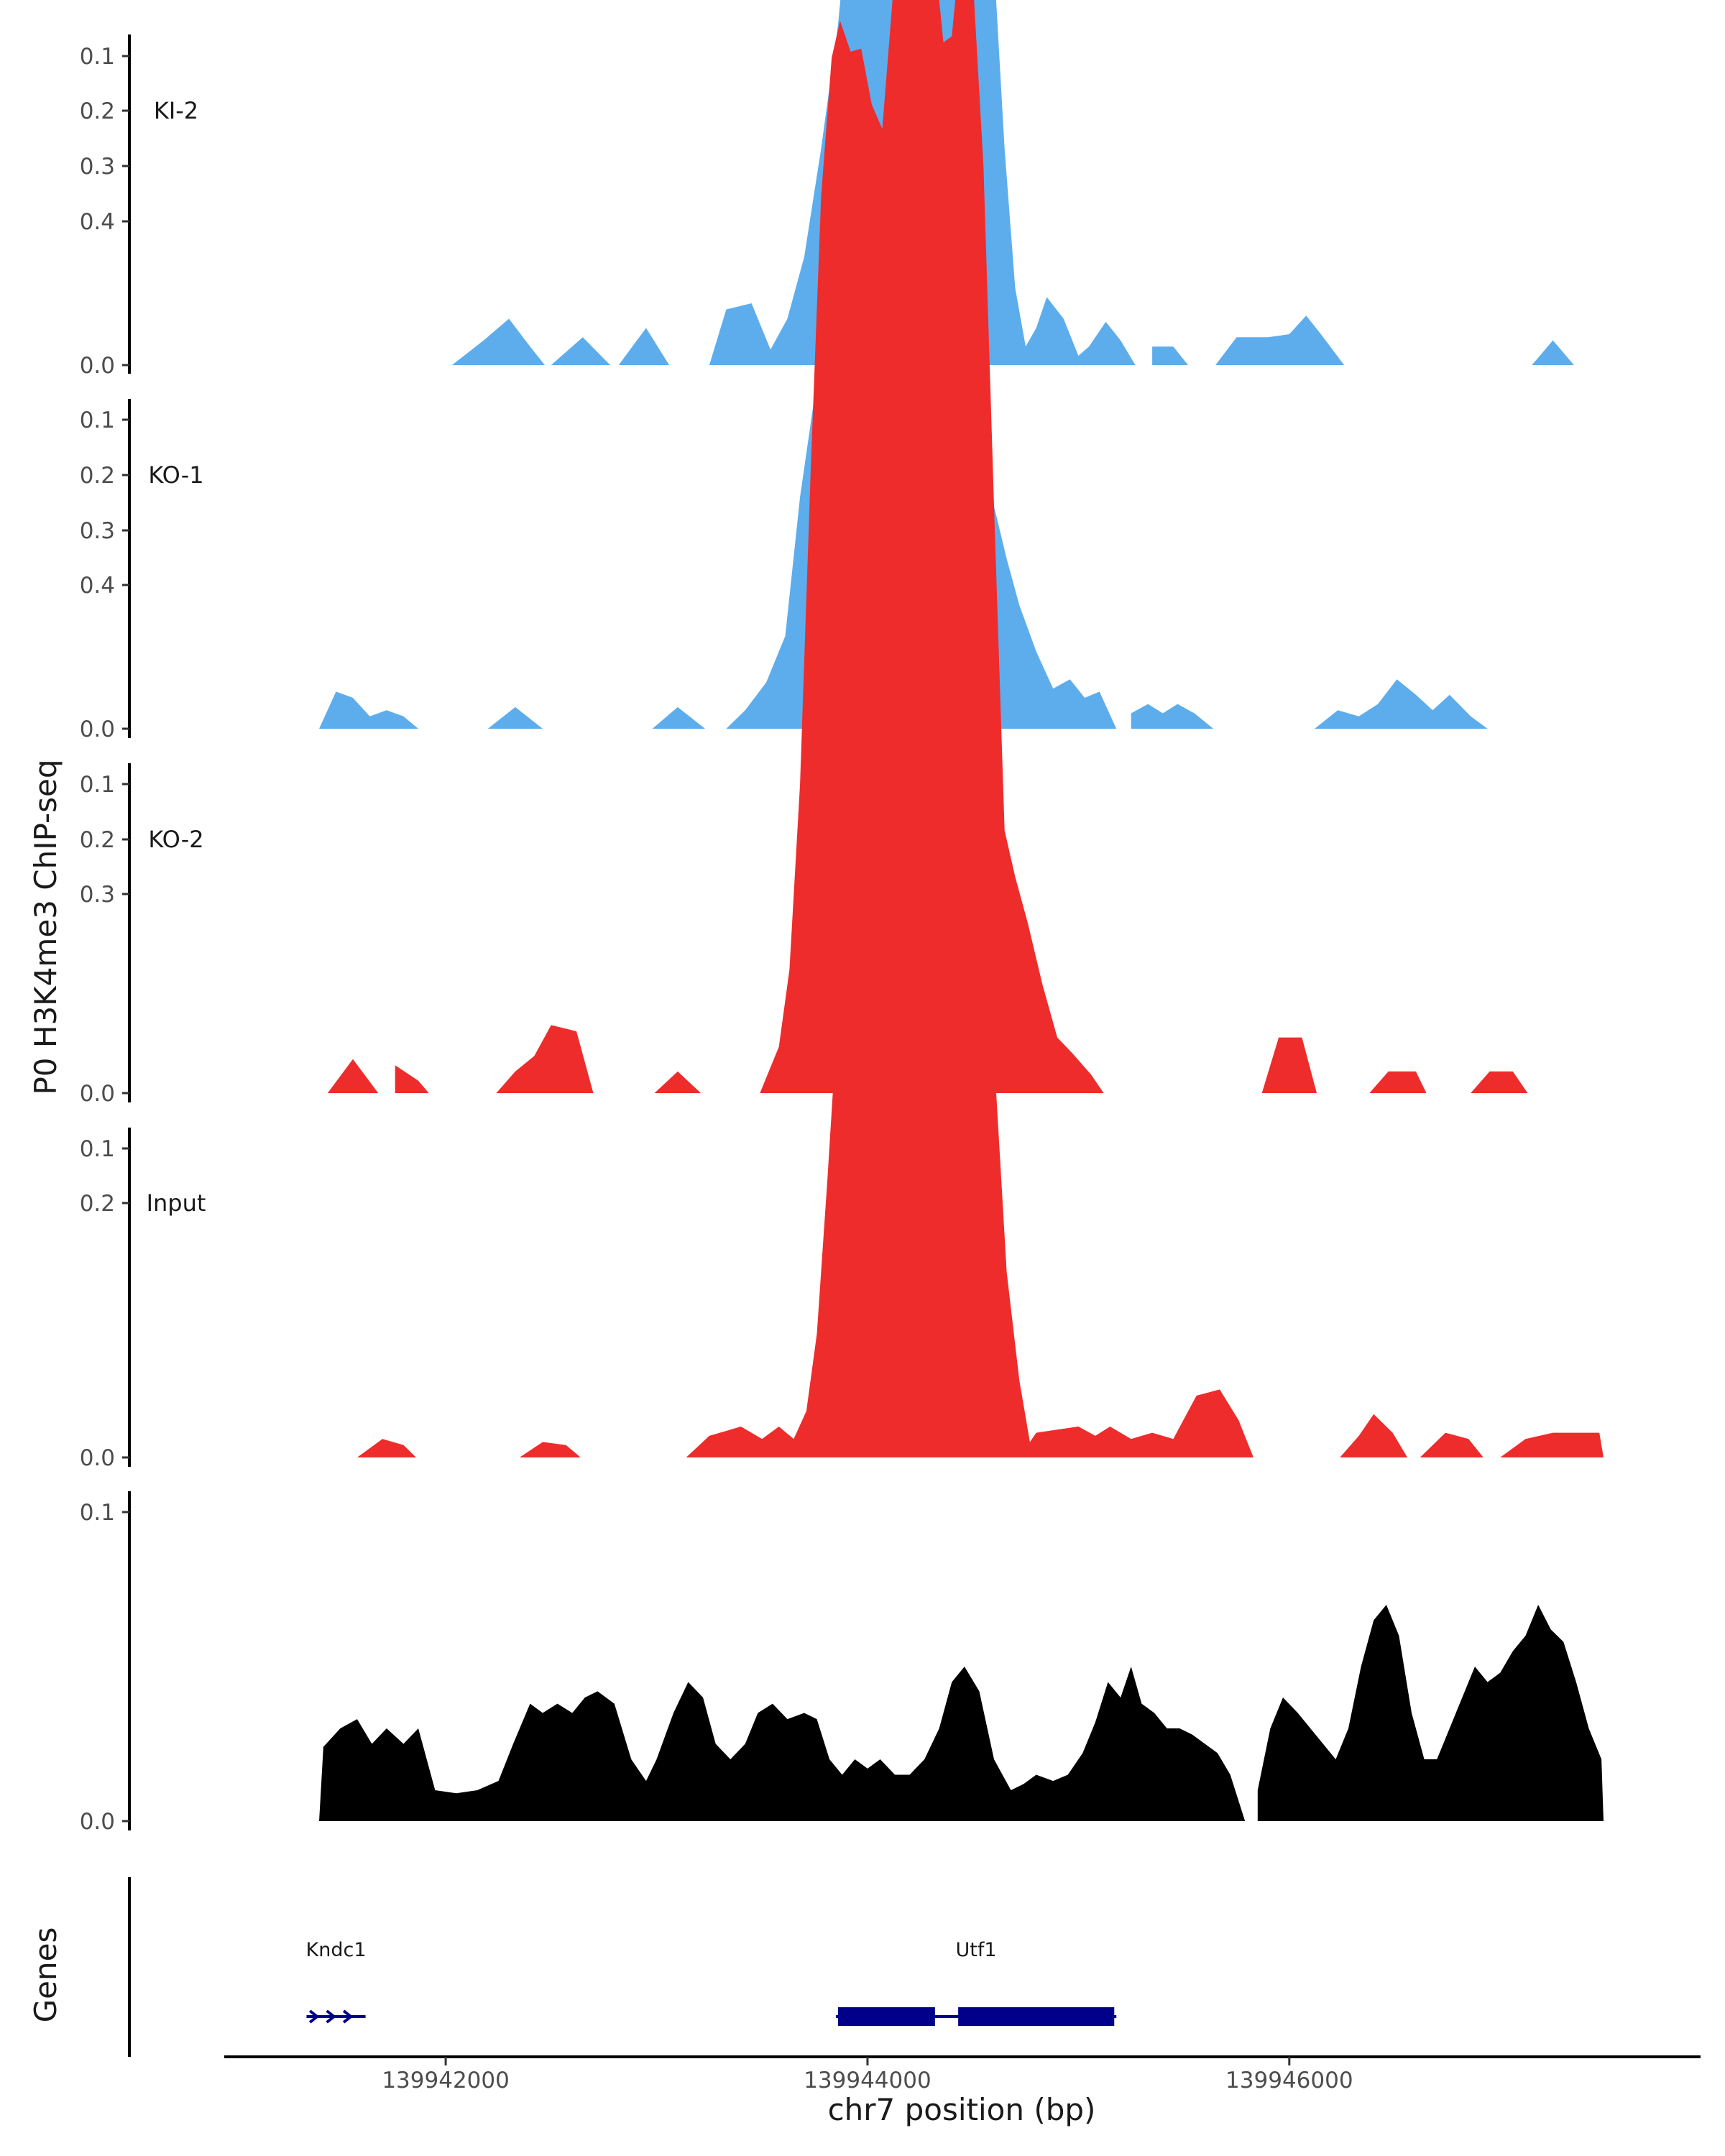 The height and width of the screenshot is (2156, 1725). Describe the element at coordinates (336, 1950) in the screenshot. I see `gene-label: Kndc1` at that location.